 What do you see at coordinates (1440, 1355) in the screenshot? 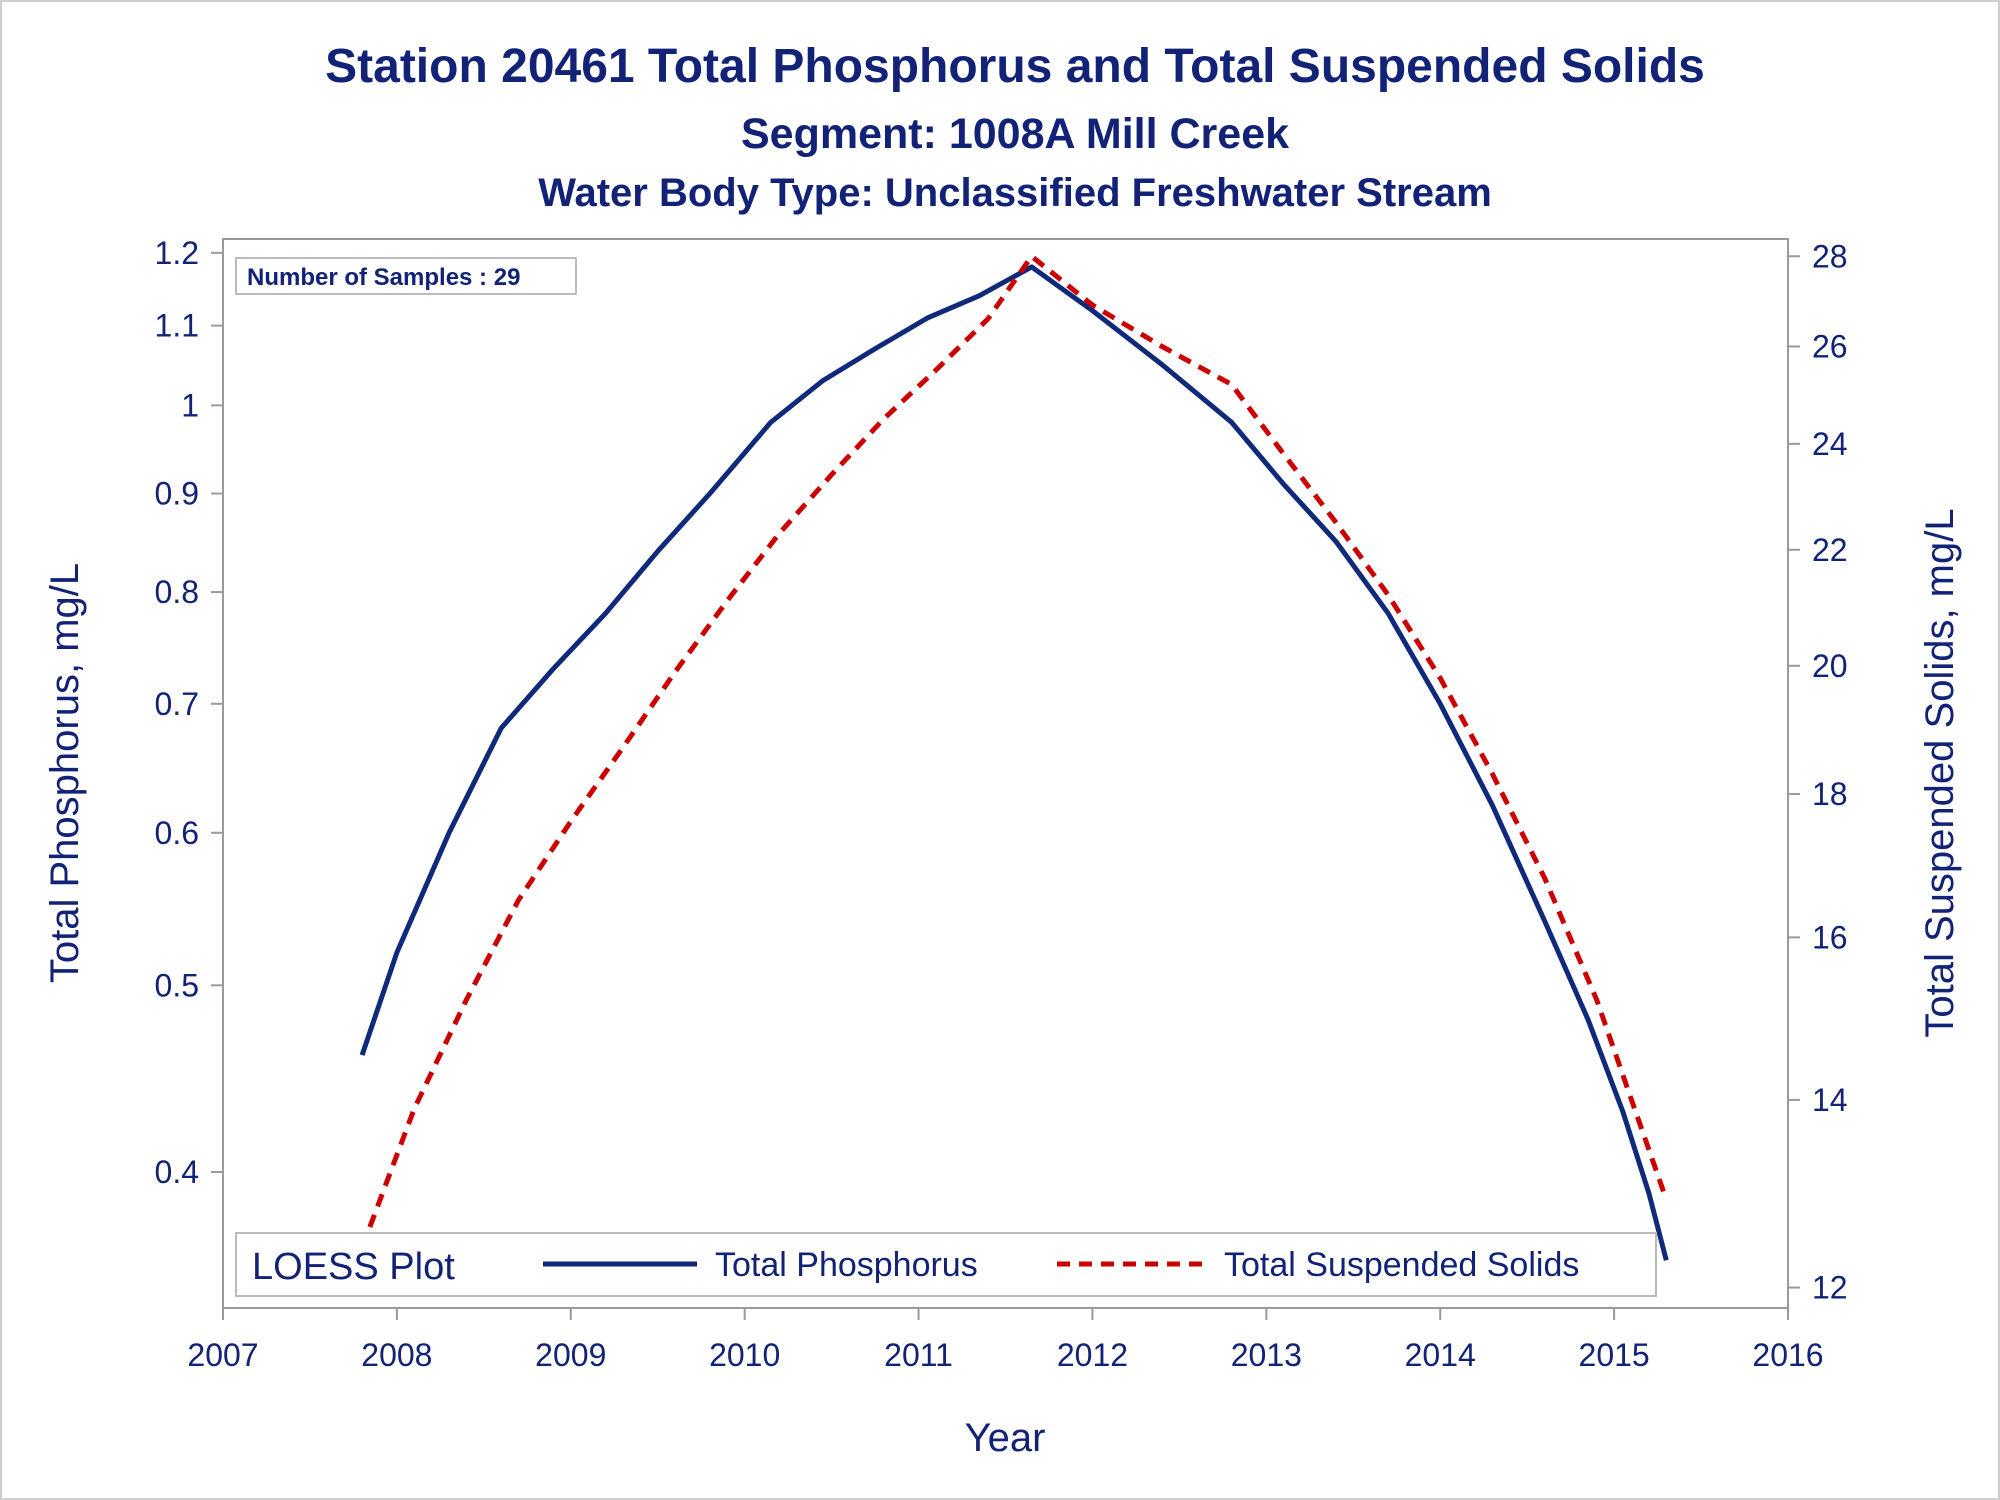
I see `x-tick-label: 2014` at bounding box center [1440, 1355].